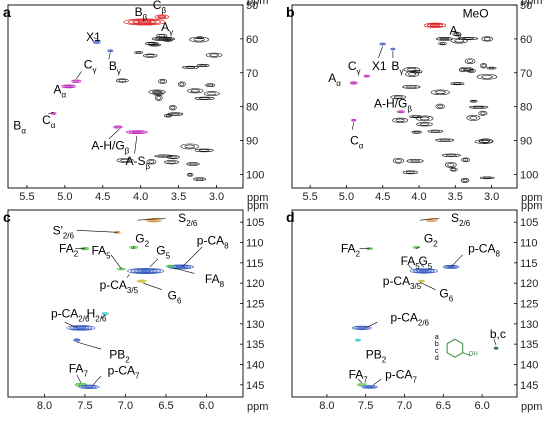 Image resolution: width=550 pixels, height=422 pixels. I want to click on inset-atom-label: c, so click(437, 351).